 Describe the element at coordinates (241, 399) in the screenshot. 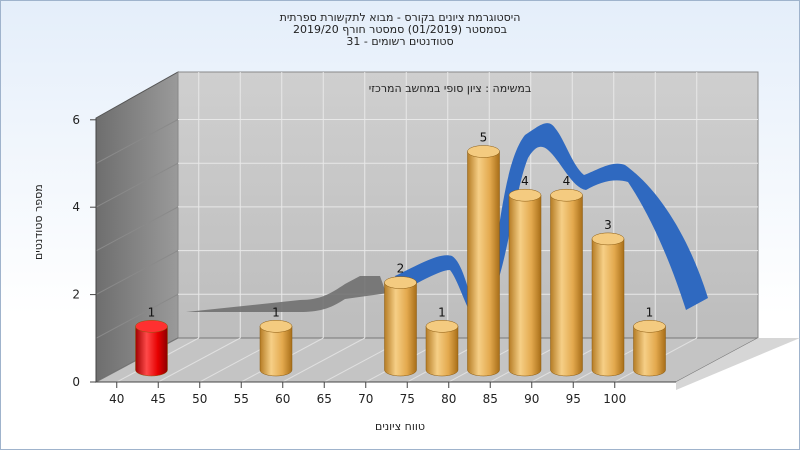

I see `x-tick-label: 55` at that location.